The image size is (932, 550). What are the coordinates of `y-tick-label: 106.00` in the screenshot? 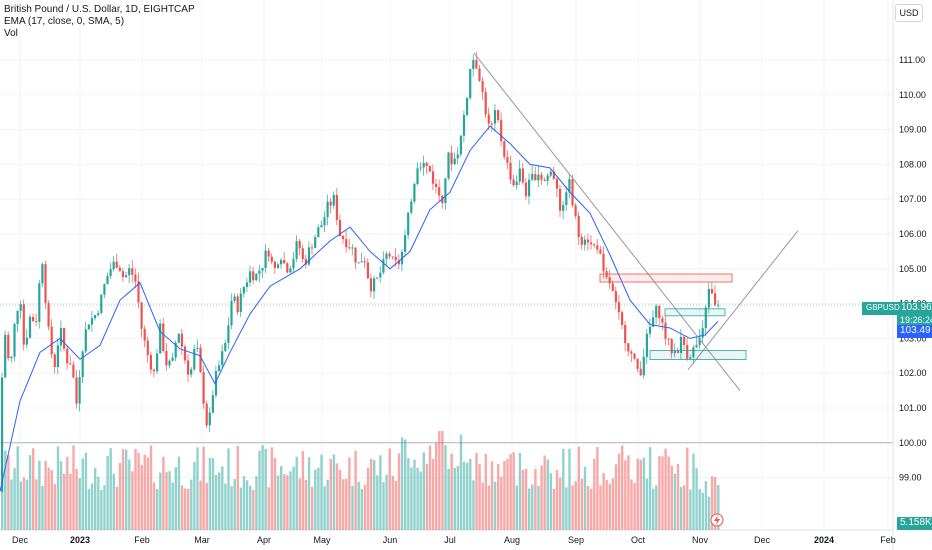 It's located at (913, 234).